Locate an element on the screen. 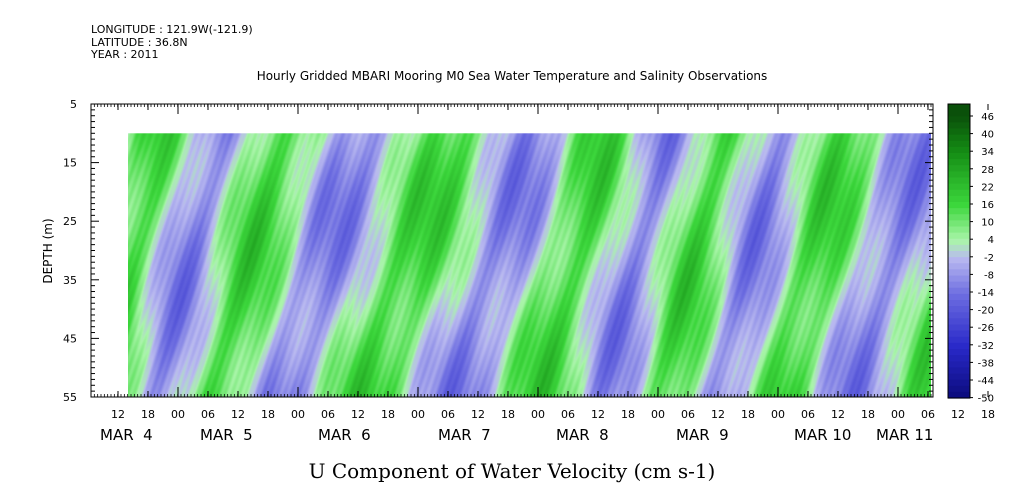 This screenshot has width=1009, height=504. x-day-label: MAR 4 is located at coordinates (126, 435).